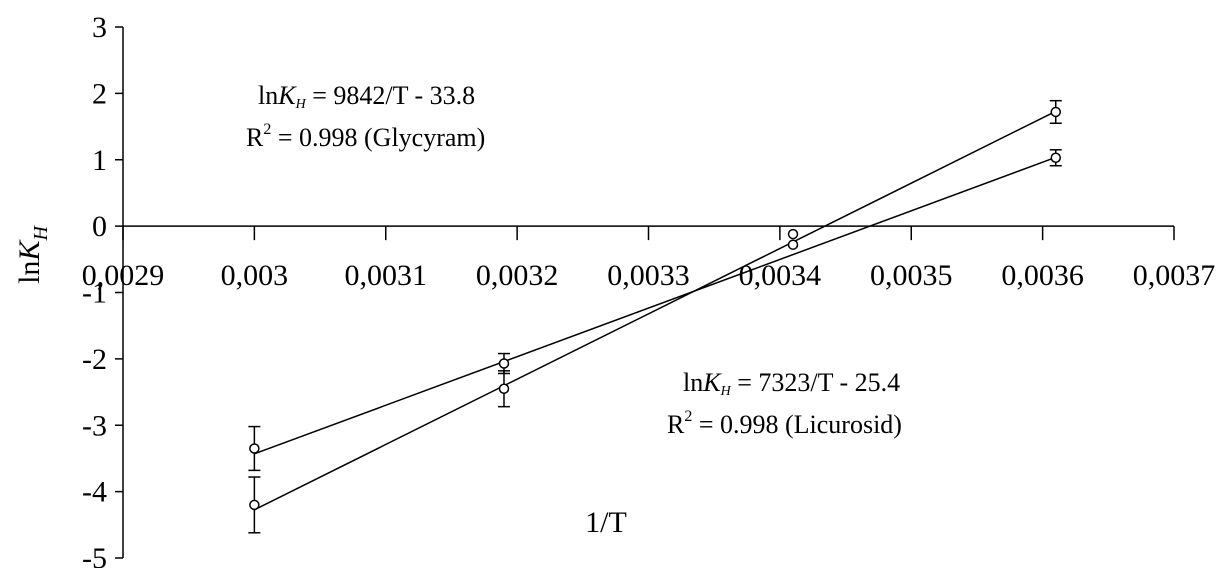 The image size is (1221, 568). Describe the element at coordinates (386, 275) in the screenshot. I see `x-tick-label: 0,0031` at that location.